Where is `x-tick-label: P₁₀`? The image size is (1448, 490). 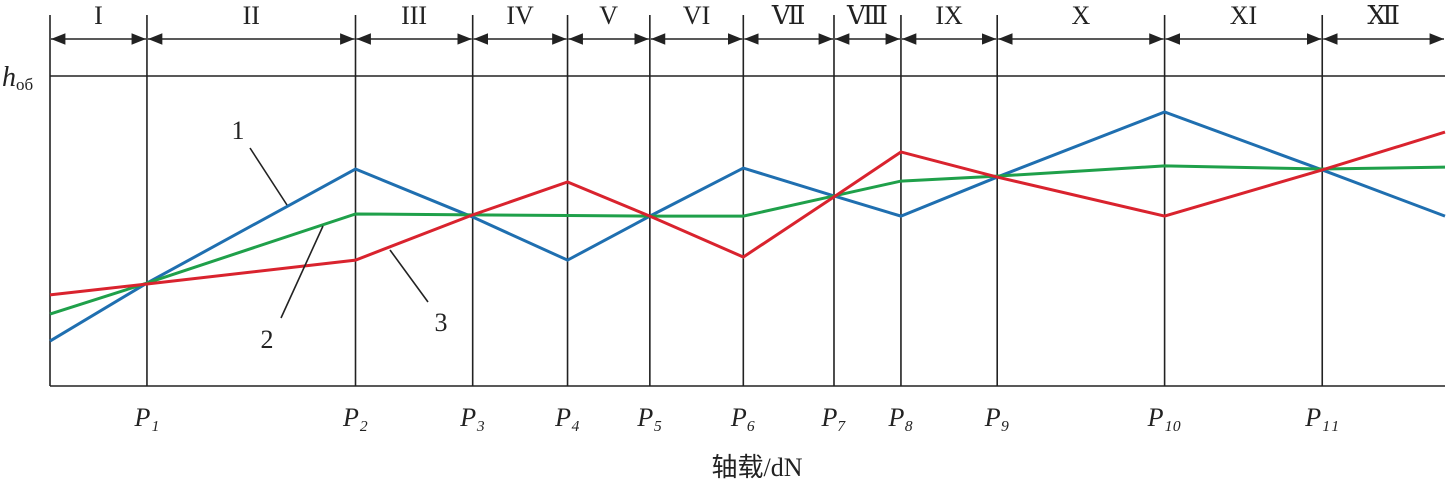
x-tick-label: P₁₀ is located at coordinates (1164, 417).